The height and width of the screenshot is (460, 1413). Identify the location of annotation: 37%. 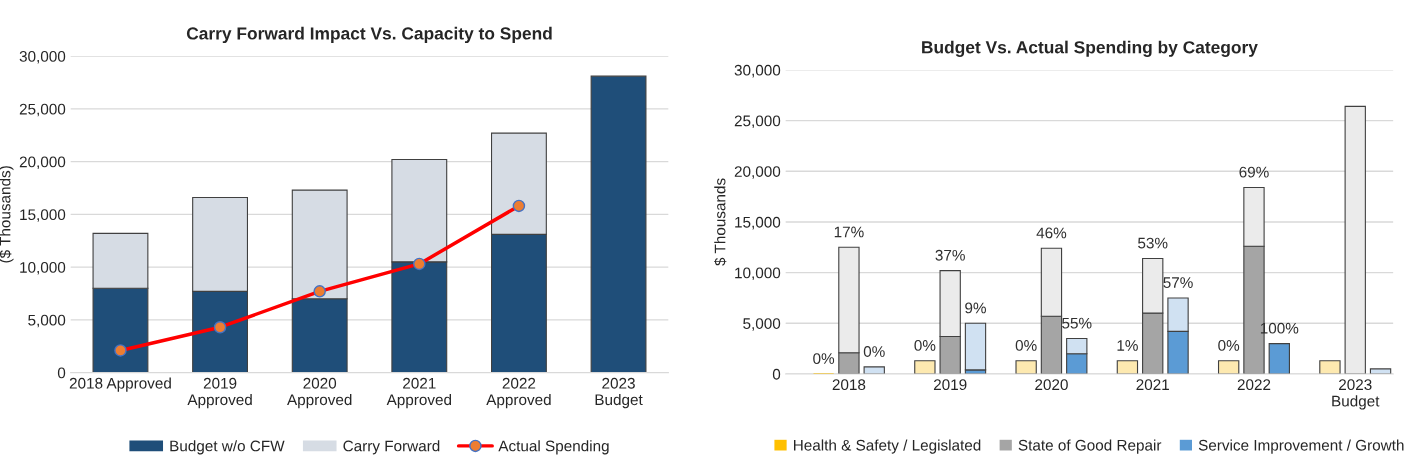
(950, 255).